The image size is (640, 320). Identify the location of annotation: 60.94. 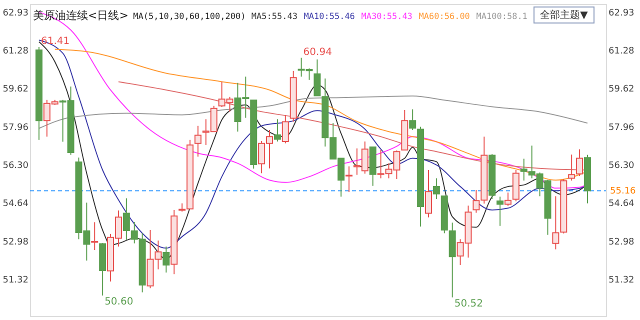
(317, 52).